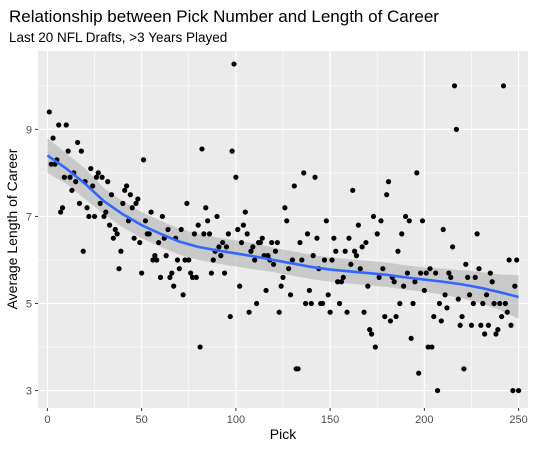 The height and width of the screenshot is (449, 540). What do you see at coordinates (424, 420) in the screenshot?
I see `x-tick-label: 200` at bounding box center [424, 420].